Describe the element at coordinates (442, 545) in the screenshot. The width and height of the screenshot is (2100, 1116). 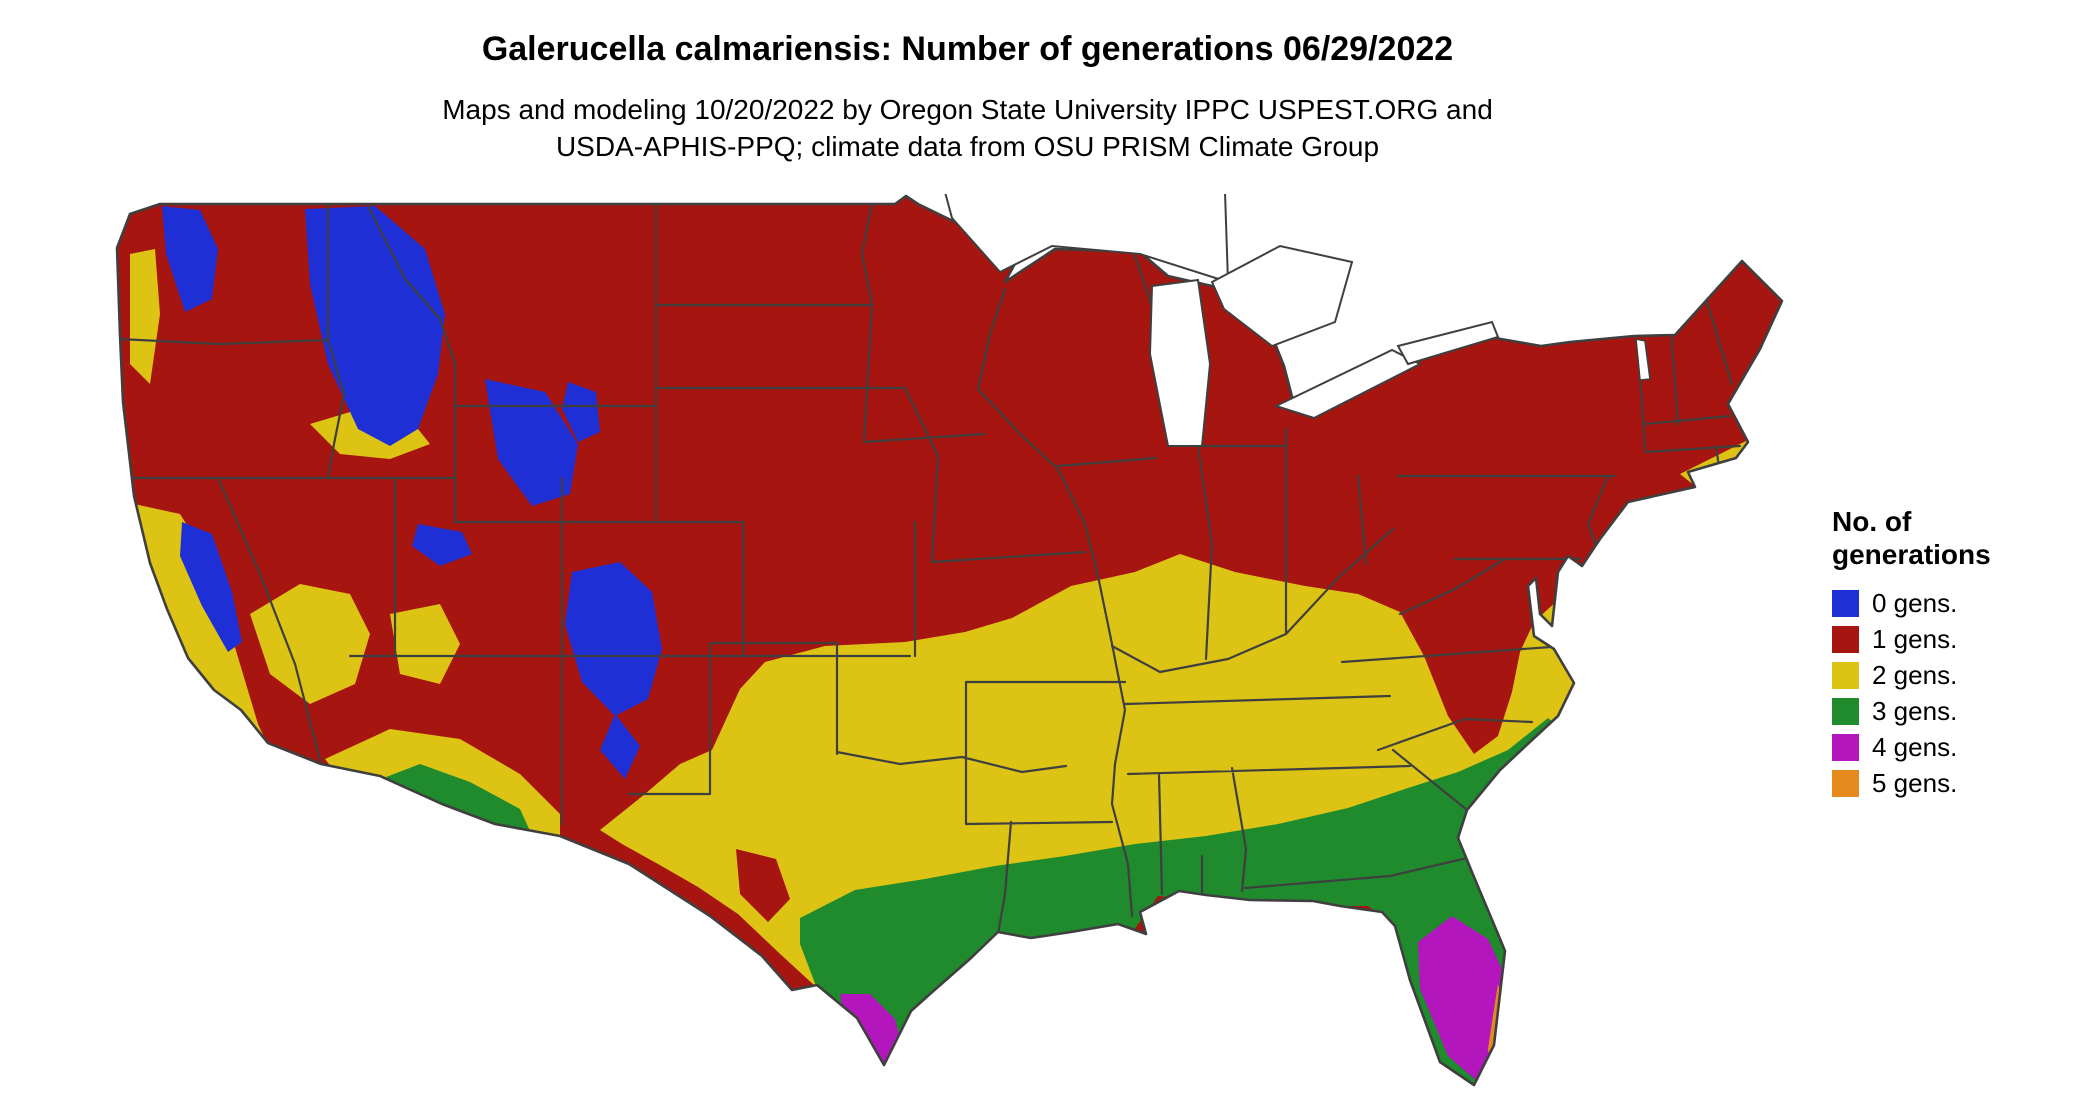
I see `region-0-gens-uinta` at that location.